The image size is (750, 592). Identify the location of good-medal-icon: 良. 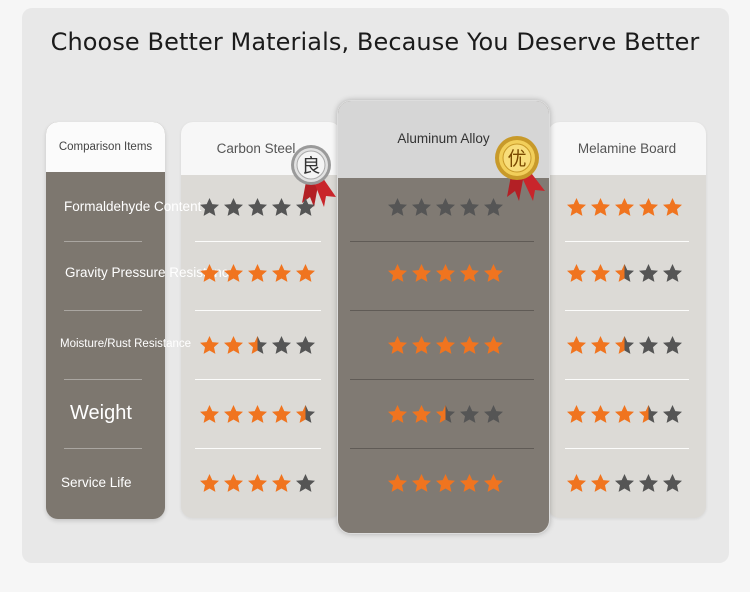
(313, 176).